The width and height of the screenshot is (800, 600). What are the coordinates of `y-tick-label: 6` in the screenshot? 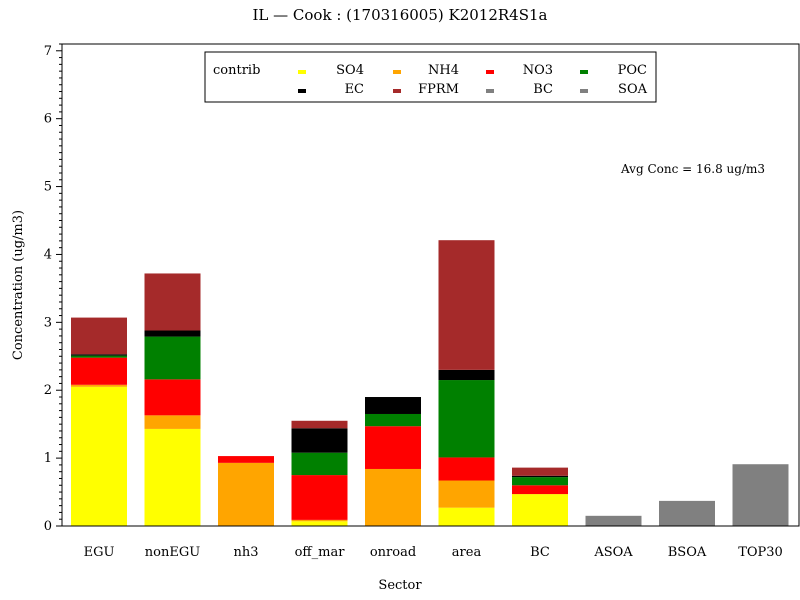 It's located at (48, 119).